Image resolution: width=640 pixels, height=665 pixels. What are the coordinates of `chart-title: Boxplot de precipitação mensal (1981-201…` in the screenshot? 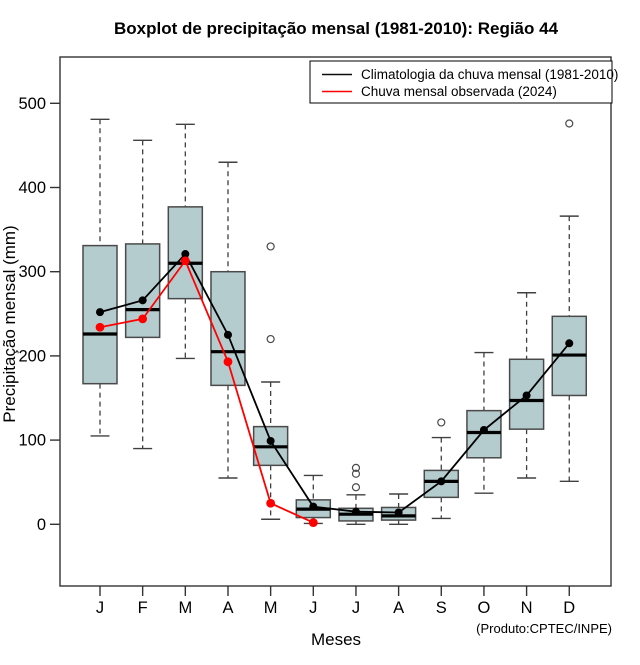 It's located at (336, 28).